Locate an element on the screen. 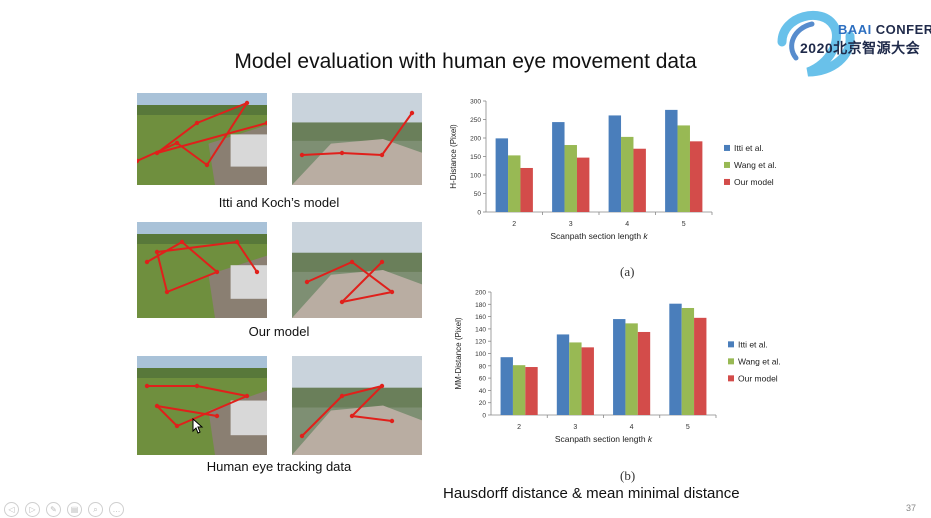  logo-swirl-icon is located at coordinates (816, 44).